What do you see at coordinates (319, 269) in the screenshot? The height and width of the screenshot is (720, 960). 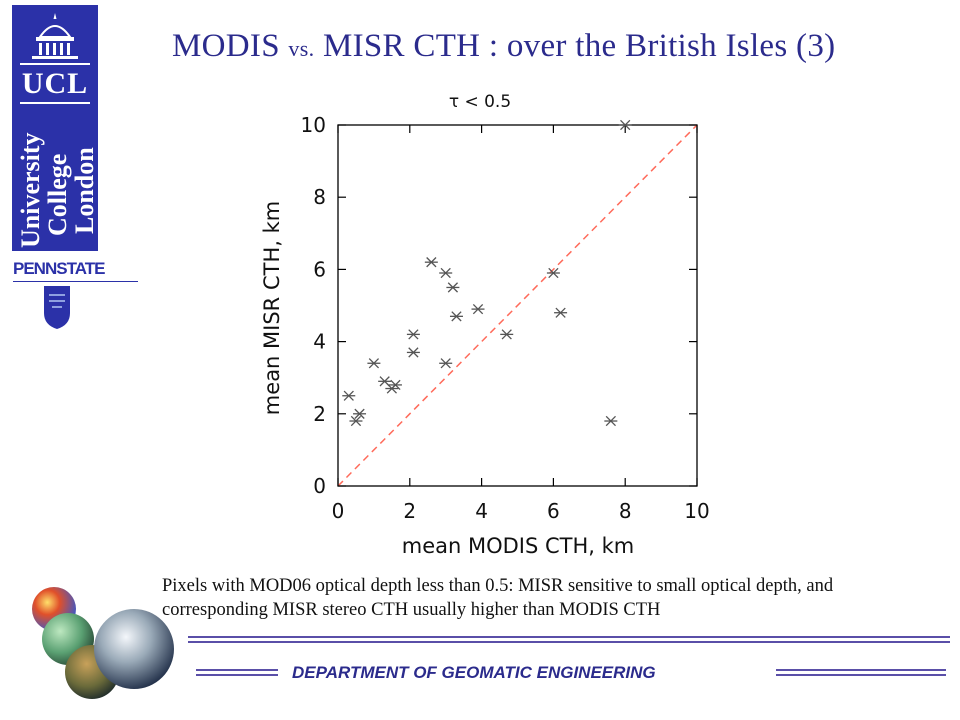 I see `y-tick-label: 6` at bounding box center [319, 269].